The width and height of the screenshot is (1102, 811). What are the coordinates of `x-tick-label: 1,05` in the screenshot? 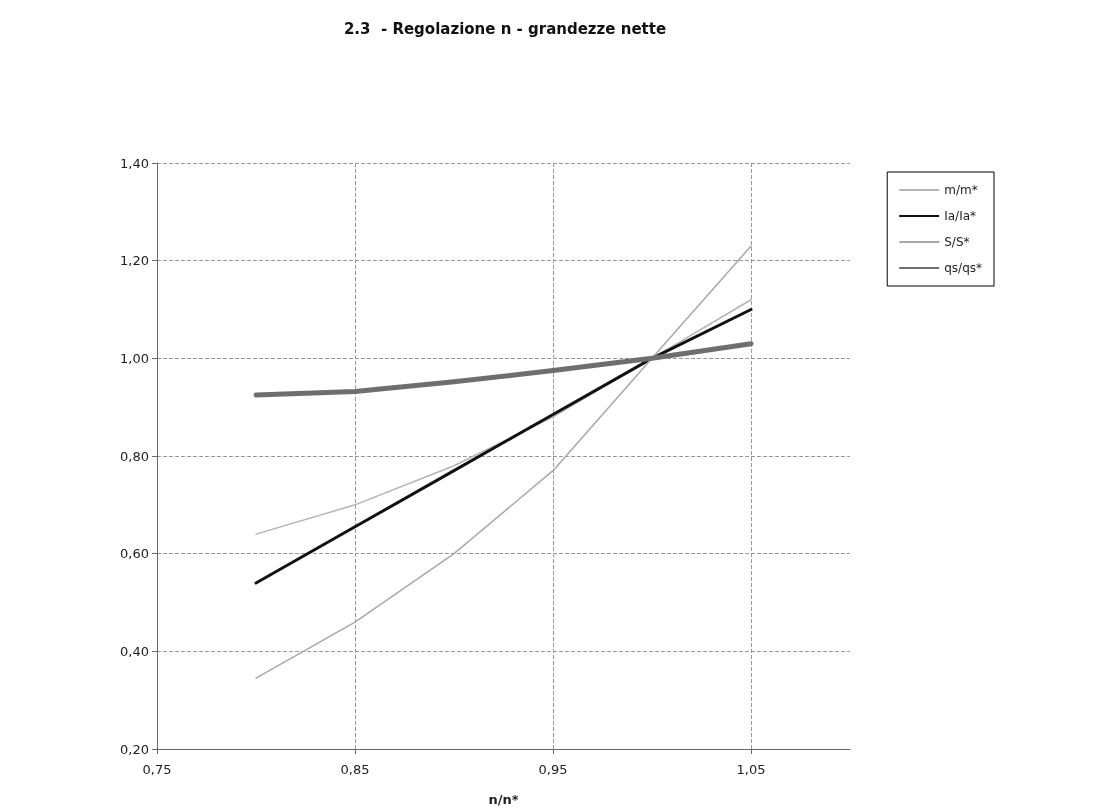 It's located at (751, 769).